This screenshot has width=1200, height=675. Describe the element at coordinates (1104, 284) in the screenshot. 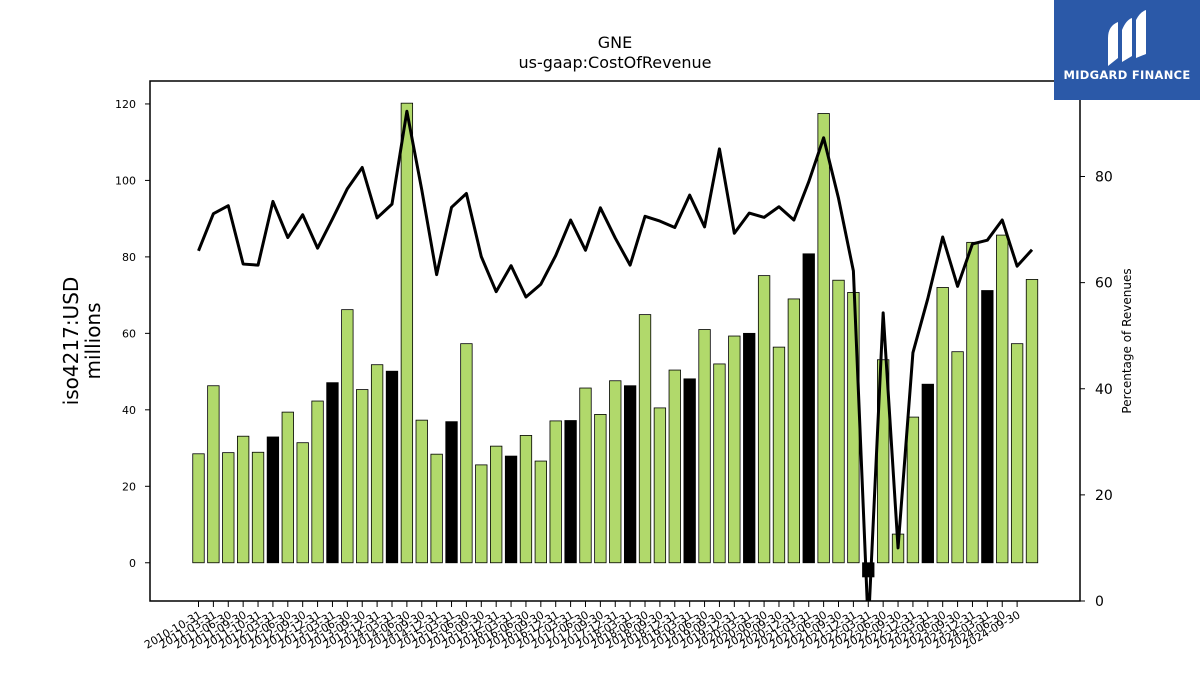

I see `y2-tick-label: 60` at that location.